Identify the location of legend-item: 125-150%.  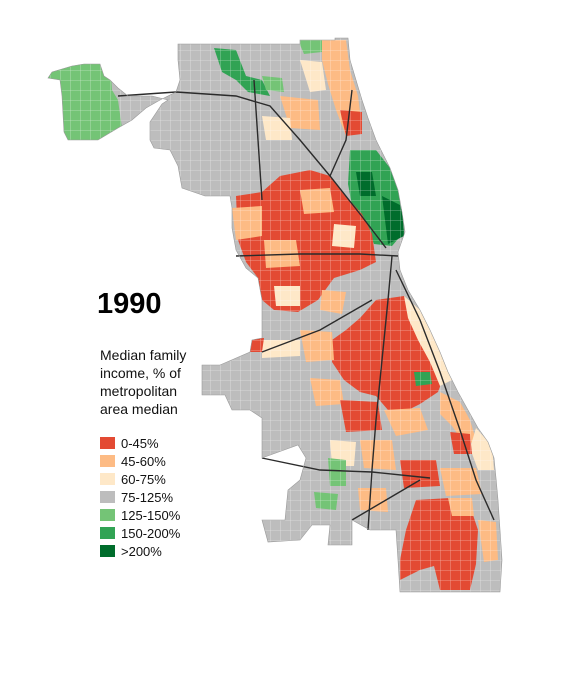
(140, 515).